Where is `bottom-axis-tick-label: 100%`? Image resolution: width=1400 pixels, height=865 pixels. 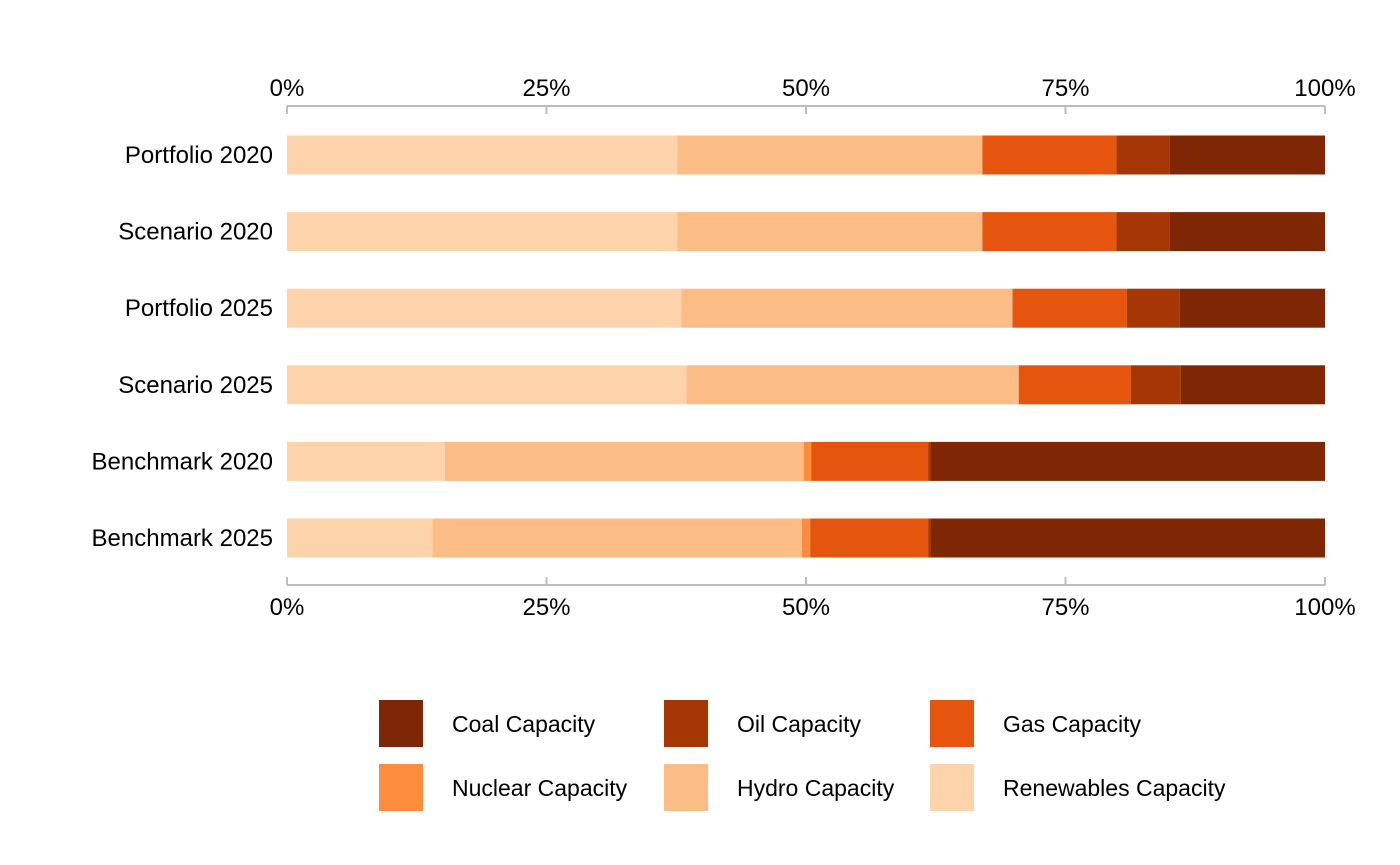
bottom-axis-tick-label: 100% is located at coordinates (1324, 607).